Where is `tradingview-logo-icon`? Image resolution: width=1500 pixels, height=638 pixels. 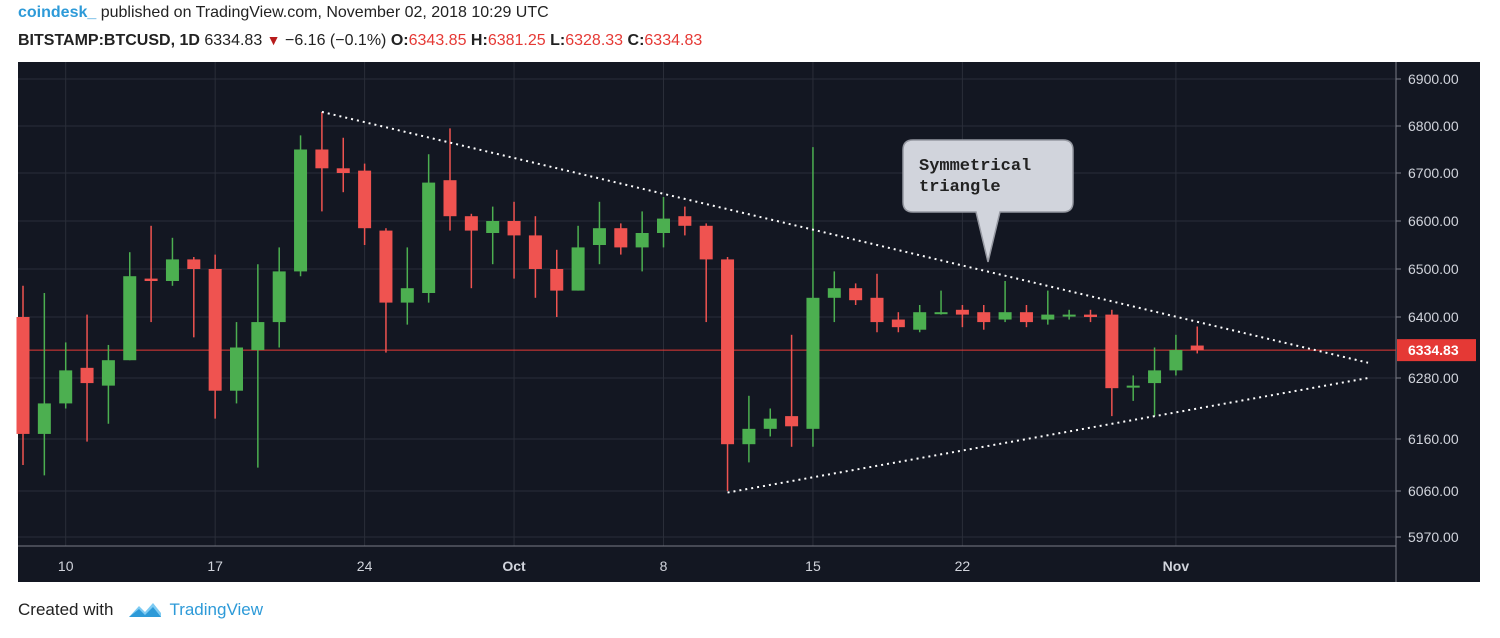
tradingview-logo-icon is located at coordinates (145, 610).